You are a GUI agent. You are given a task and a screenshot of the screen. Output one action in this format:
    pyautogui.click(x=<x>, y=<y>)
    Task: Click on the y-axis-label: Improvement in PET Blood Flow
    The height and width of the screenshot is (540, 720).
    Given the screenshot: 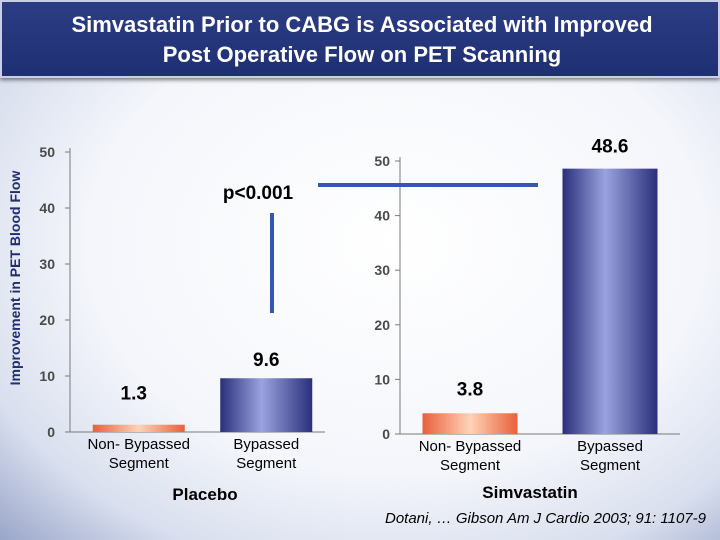 What is the action you would take?
    pyautogui.click(x=15, y=278)
    